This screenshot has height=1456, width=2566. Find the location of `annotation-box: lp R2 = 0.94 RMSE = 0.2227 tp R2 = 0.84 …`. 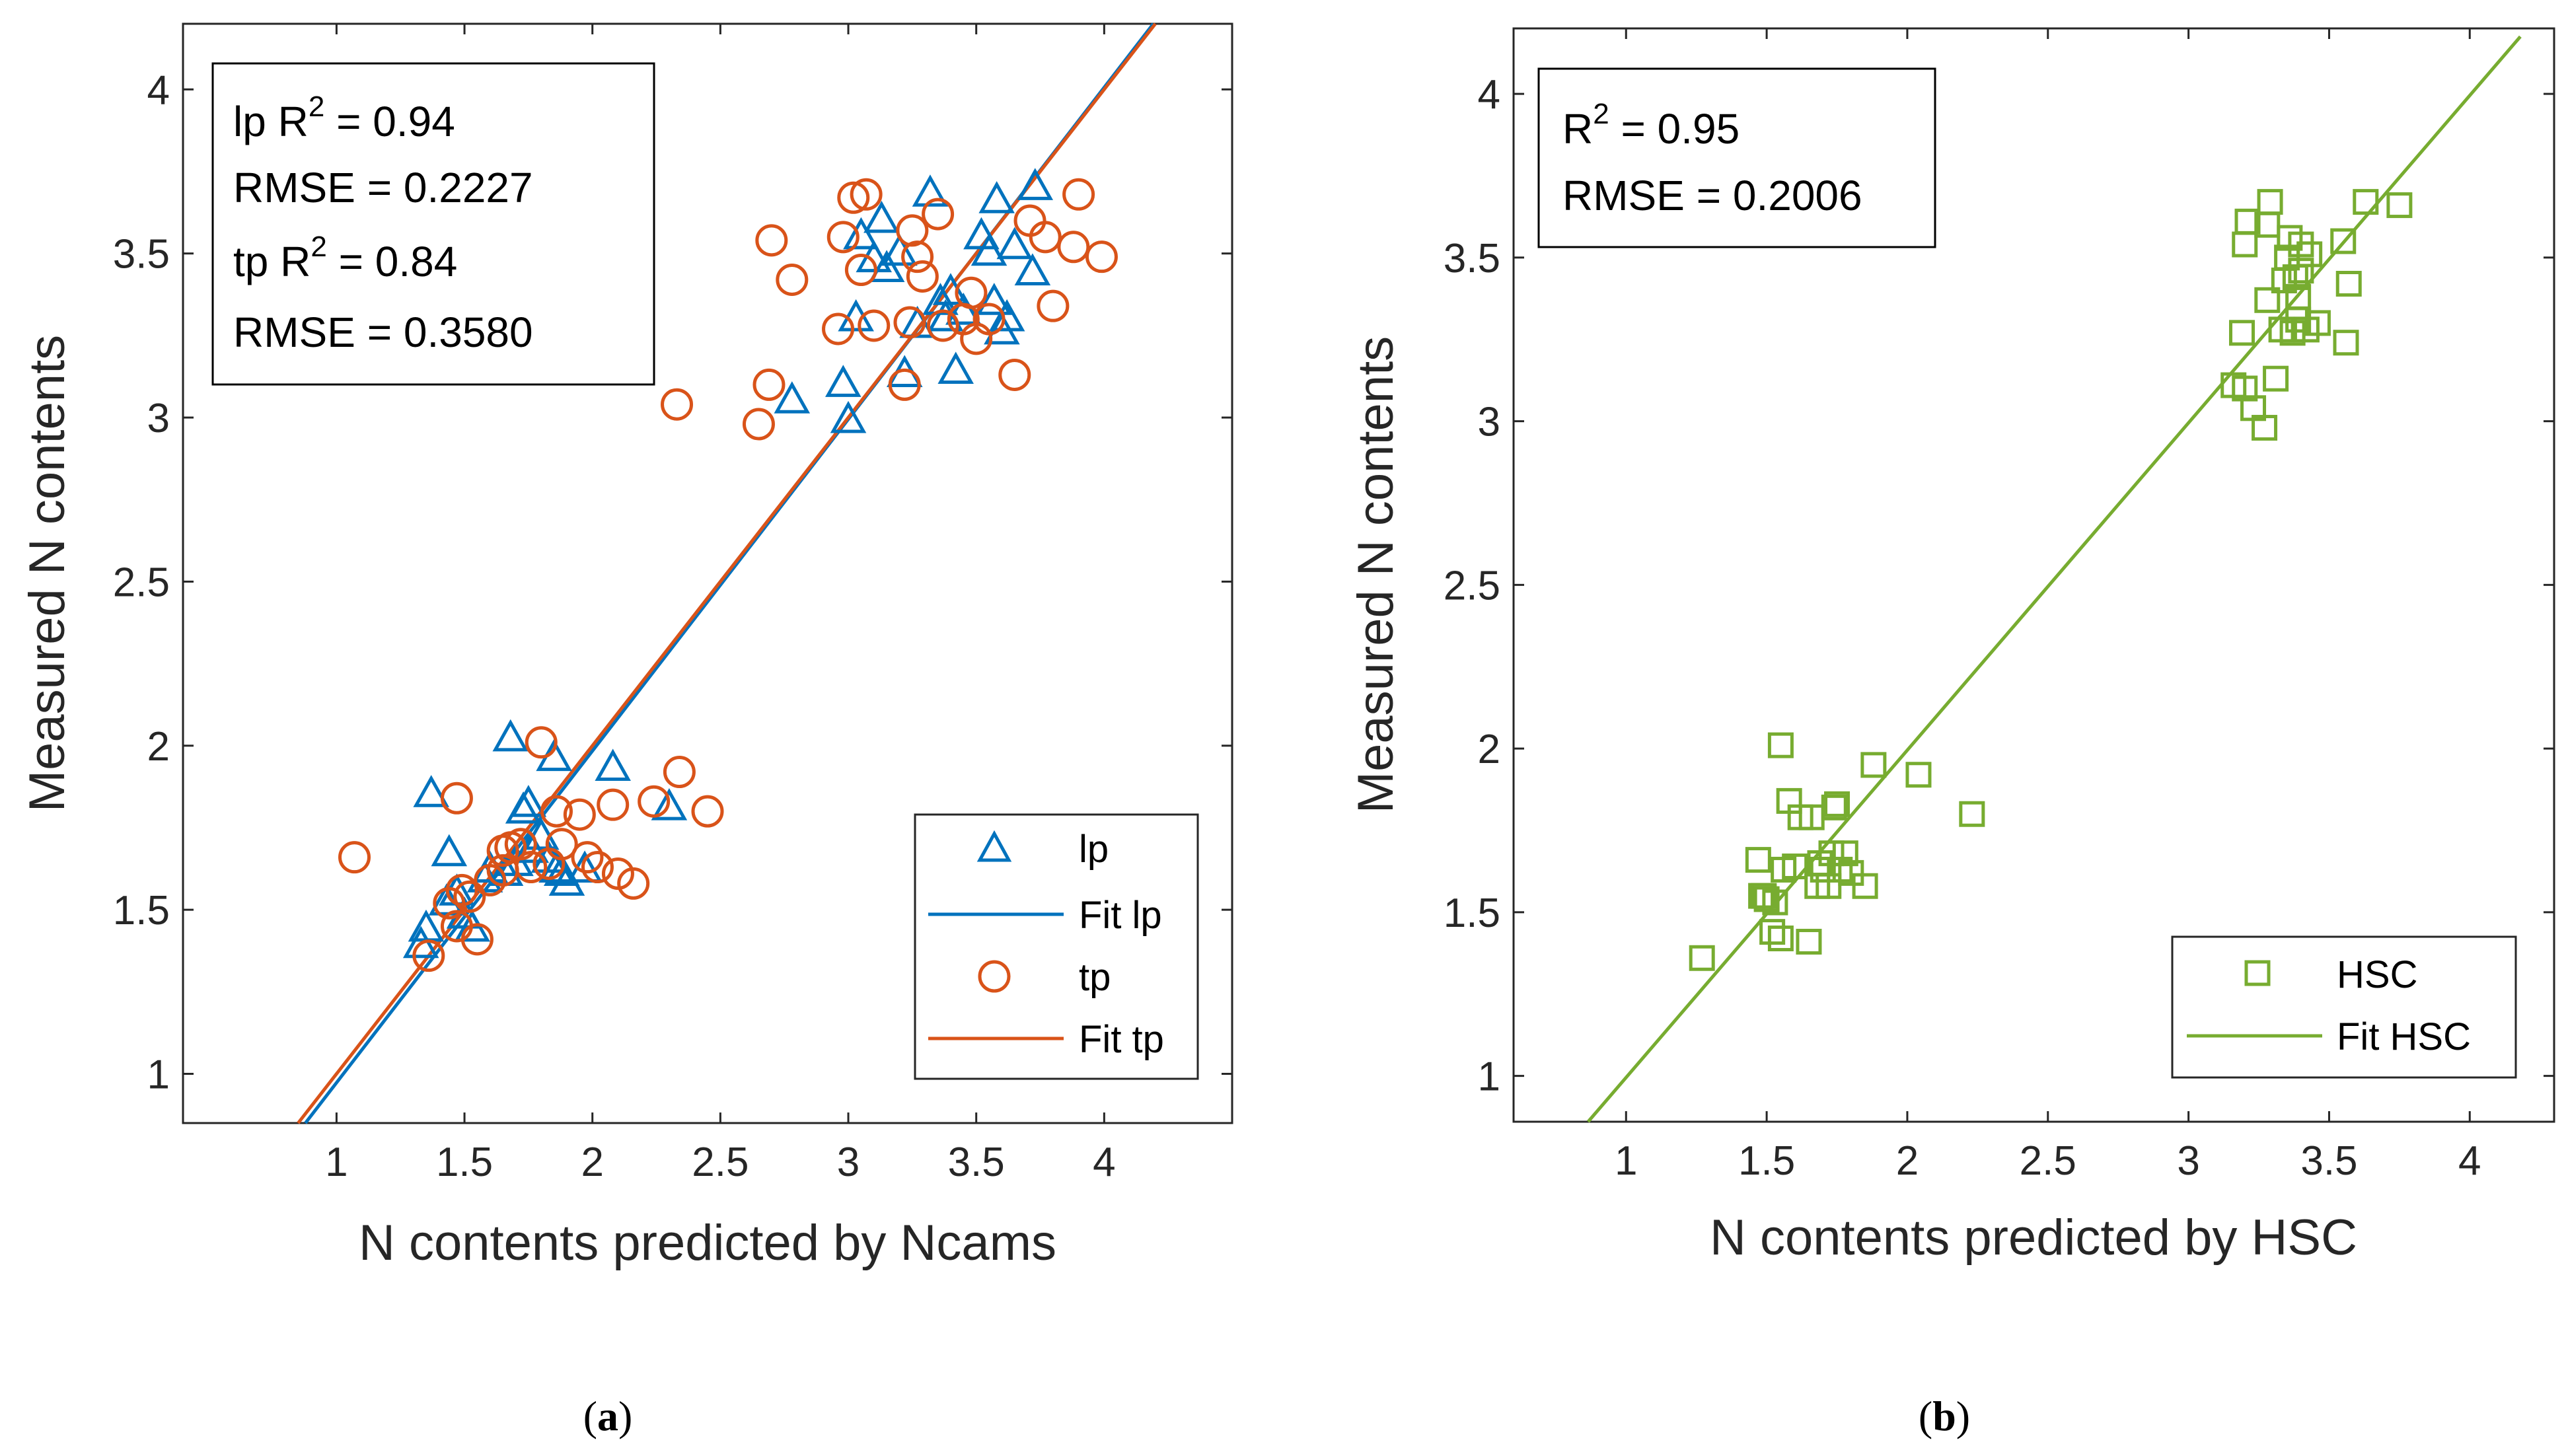

annotation-box: lp R2 = 0.94 RMSE = 0.2227 tp R2 = 0.84 … is located at coordinates (433, 224).